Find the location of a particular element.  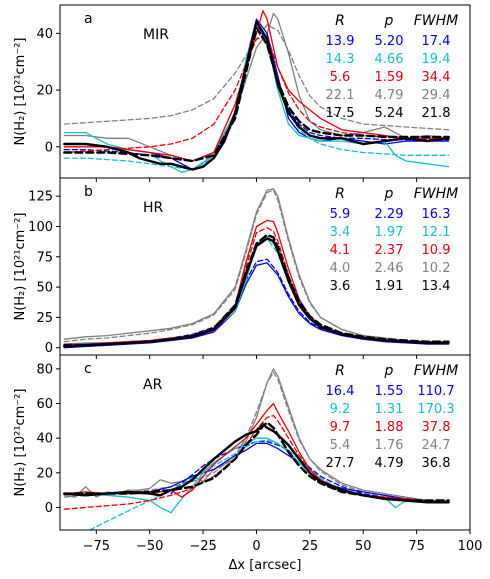

table-value-r: 4.0 is located at coordinates (340, 268).